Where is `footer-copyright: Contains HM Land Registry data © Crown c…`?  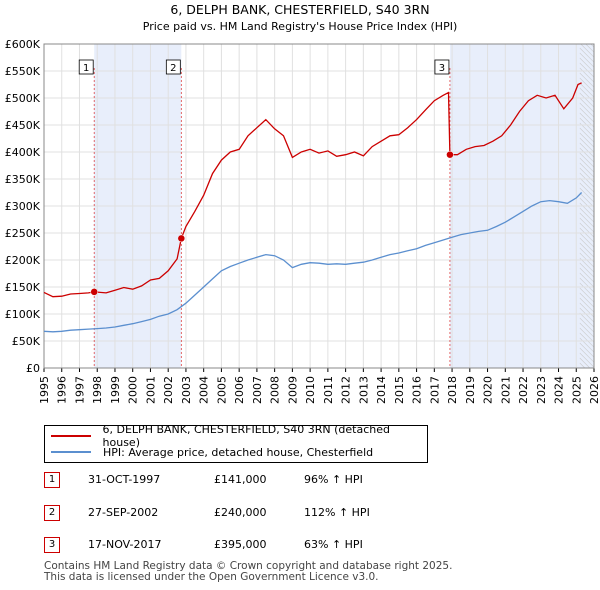
footer-copyright: Contains HM Land Registry data © Crown c… is located at coordinates (248, 566).